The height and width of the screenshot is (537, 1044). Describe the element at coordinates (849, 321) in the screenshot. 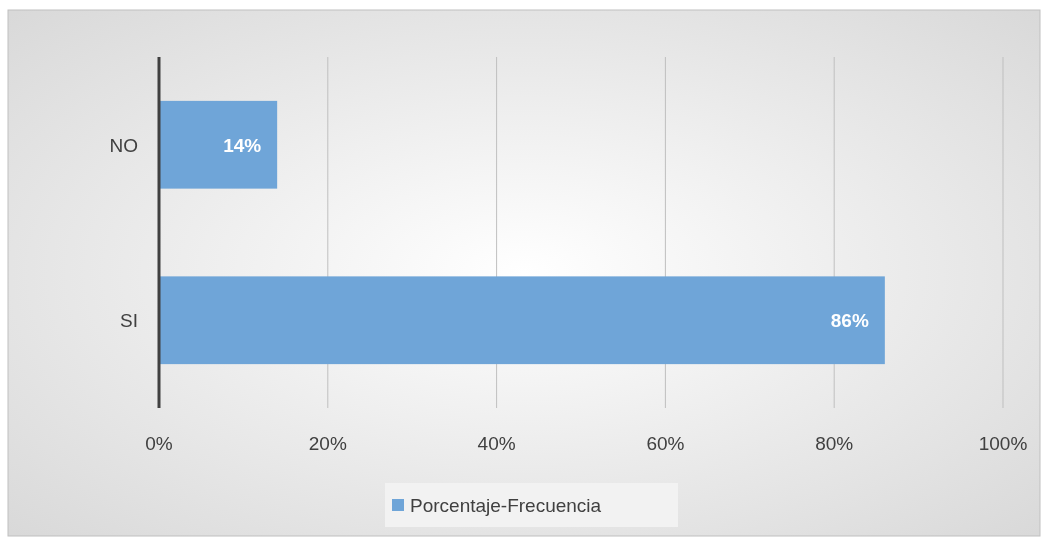

I see `data-label: 86%` at that location.